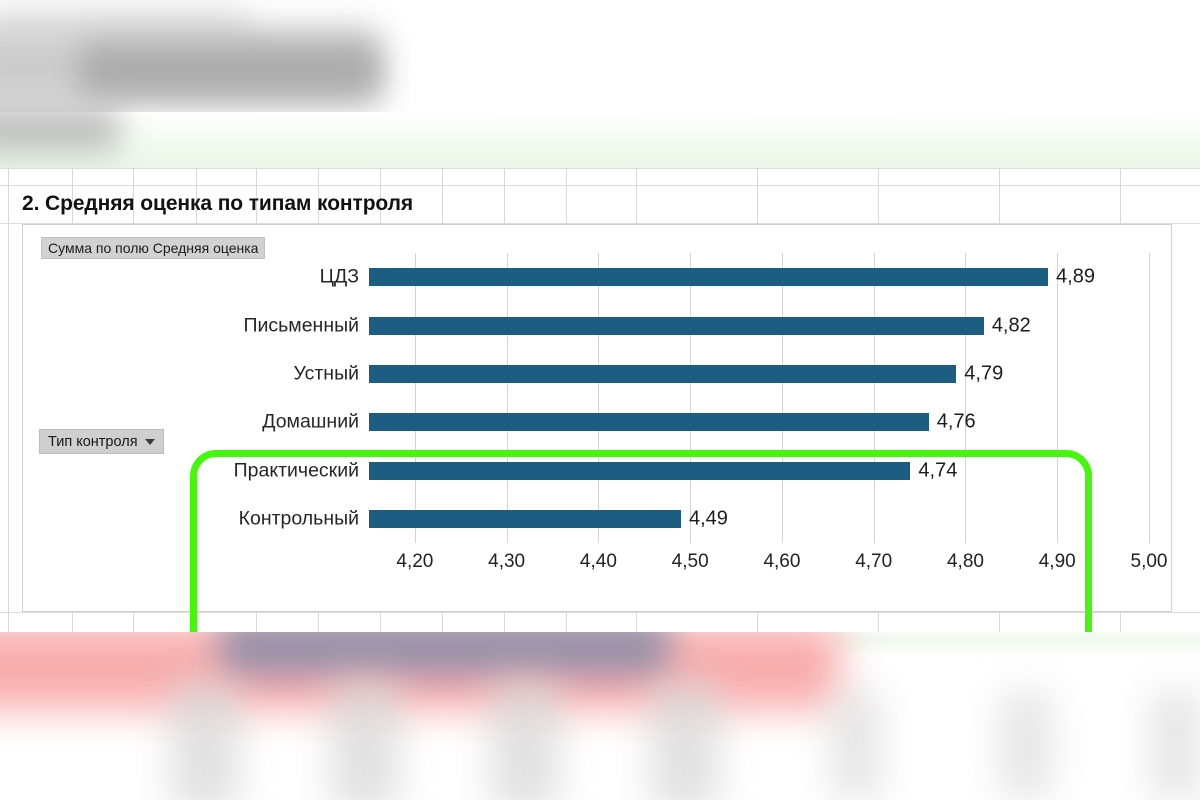 Image resolution: width=1200 pixels, height=800 pixels. What do you see at coordinates (149, 441) in the screenshot?
I see `chevron-down-icon` at bounding box center [149, 441].